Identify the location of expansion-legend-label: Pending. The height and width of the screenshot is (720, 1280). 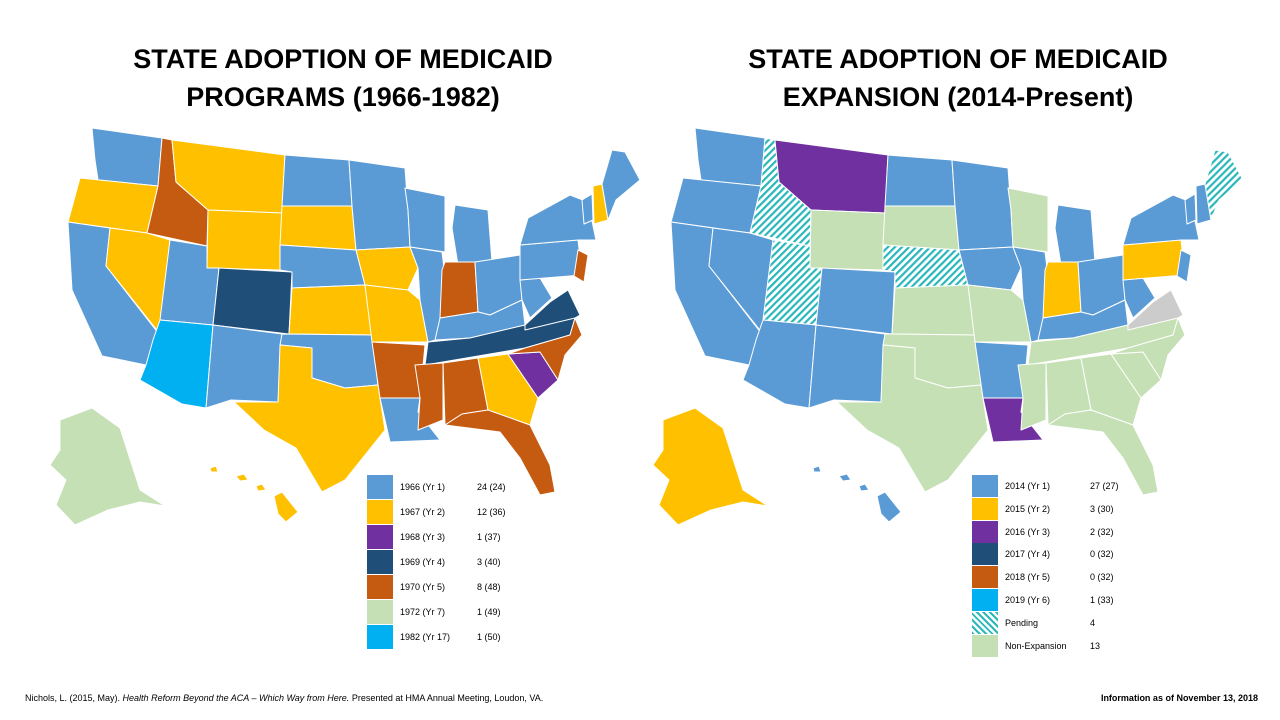
(1022, 622).